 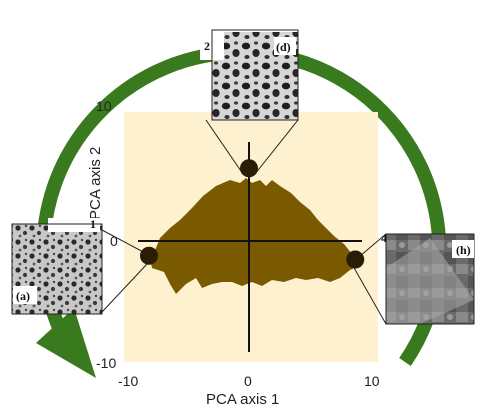 I want to click on y-tick-max: 10, so click(x=104, y=106).